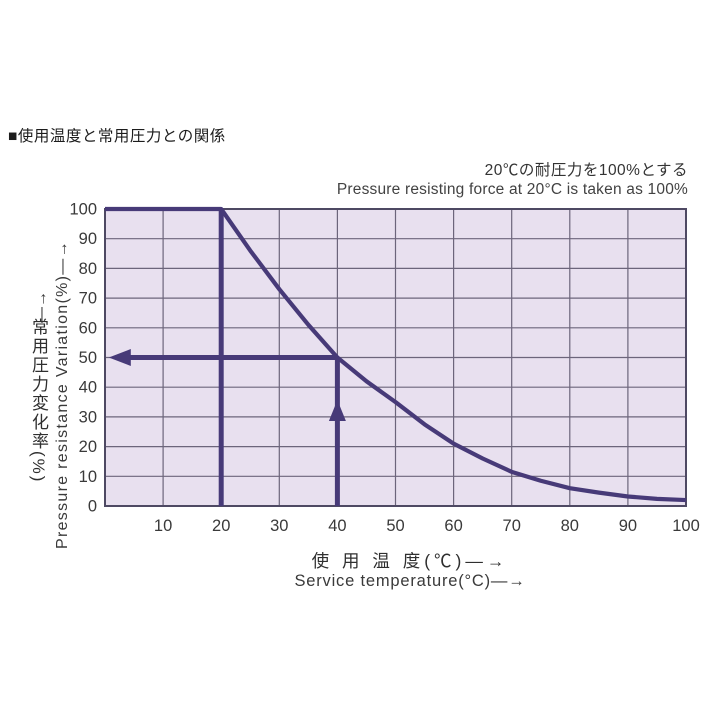  I want to click on y-tick-label: 30, so click(88, 417).